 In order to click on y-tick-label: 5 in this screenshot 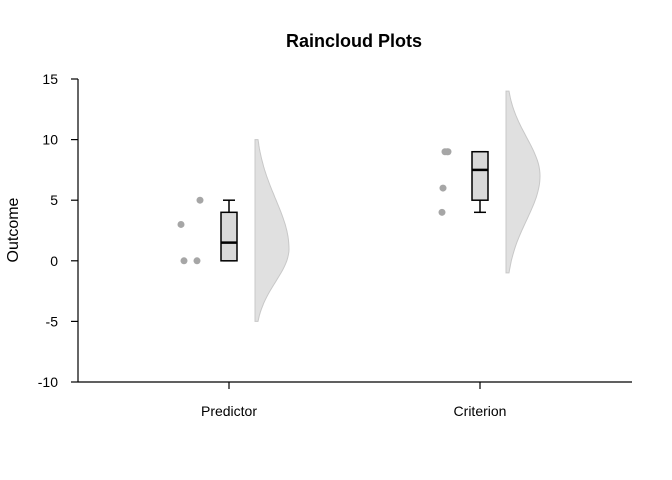, I will do `click(54, 200)`.